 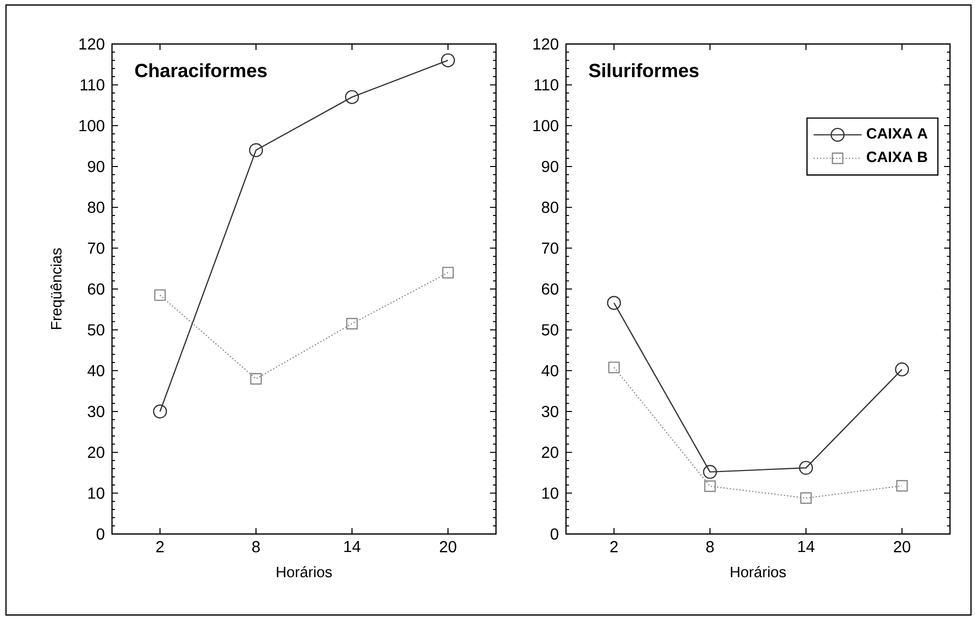 I want to click on legend-label: CAIXA A, so click(x=897, y=133).